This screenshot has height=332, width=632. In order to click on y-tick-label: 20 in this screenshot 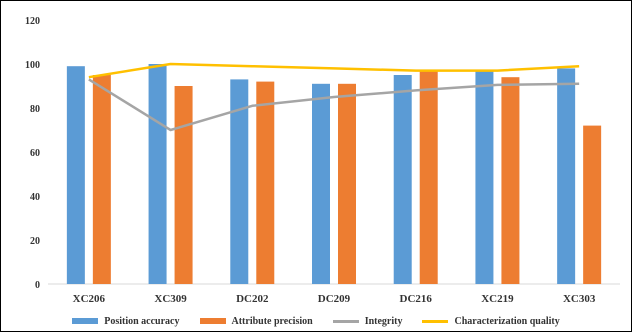, I will do `click(35, 241)`.